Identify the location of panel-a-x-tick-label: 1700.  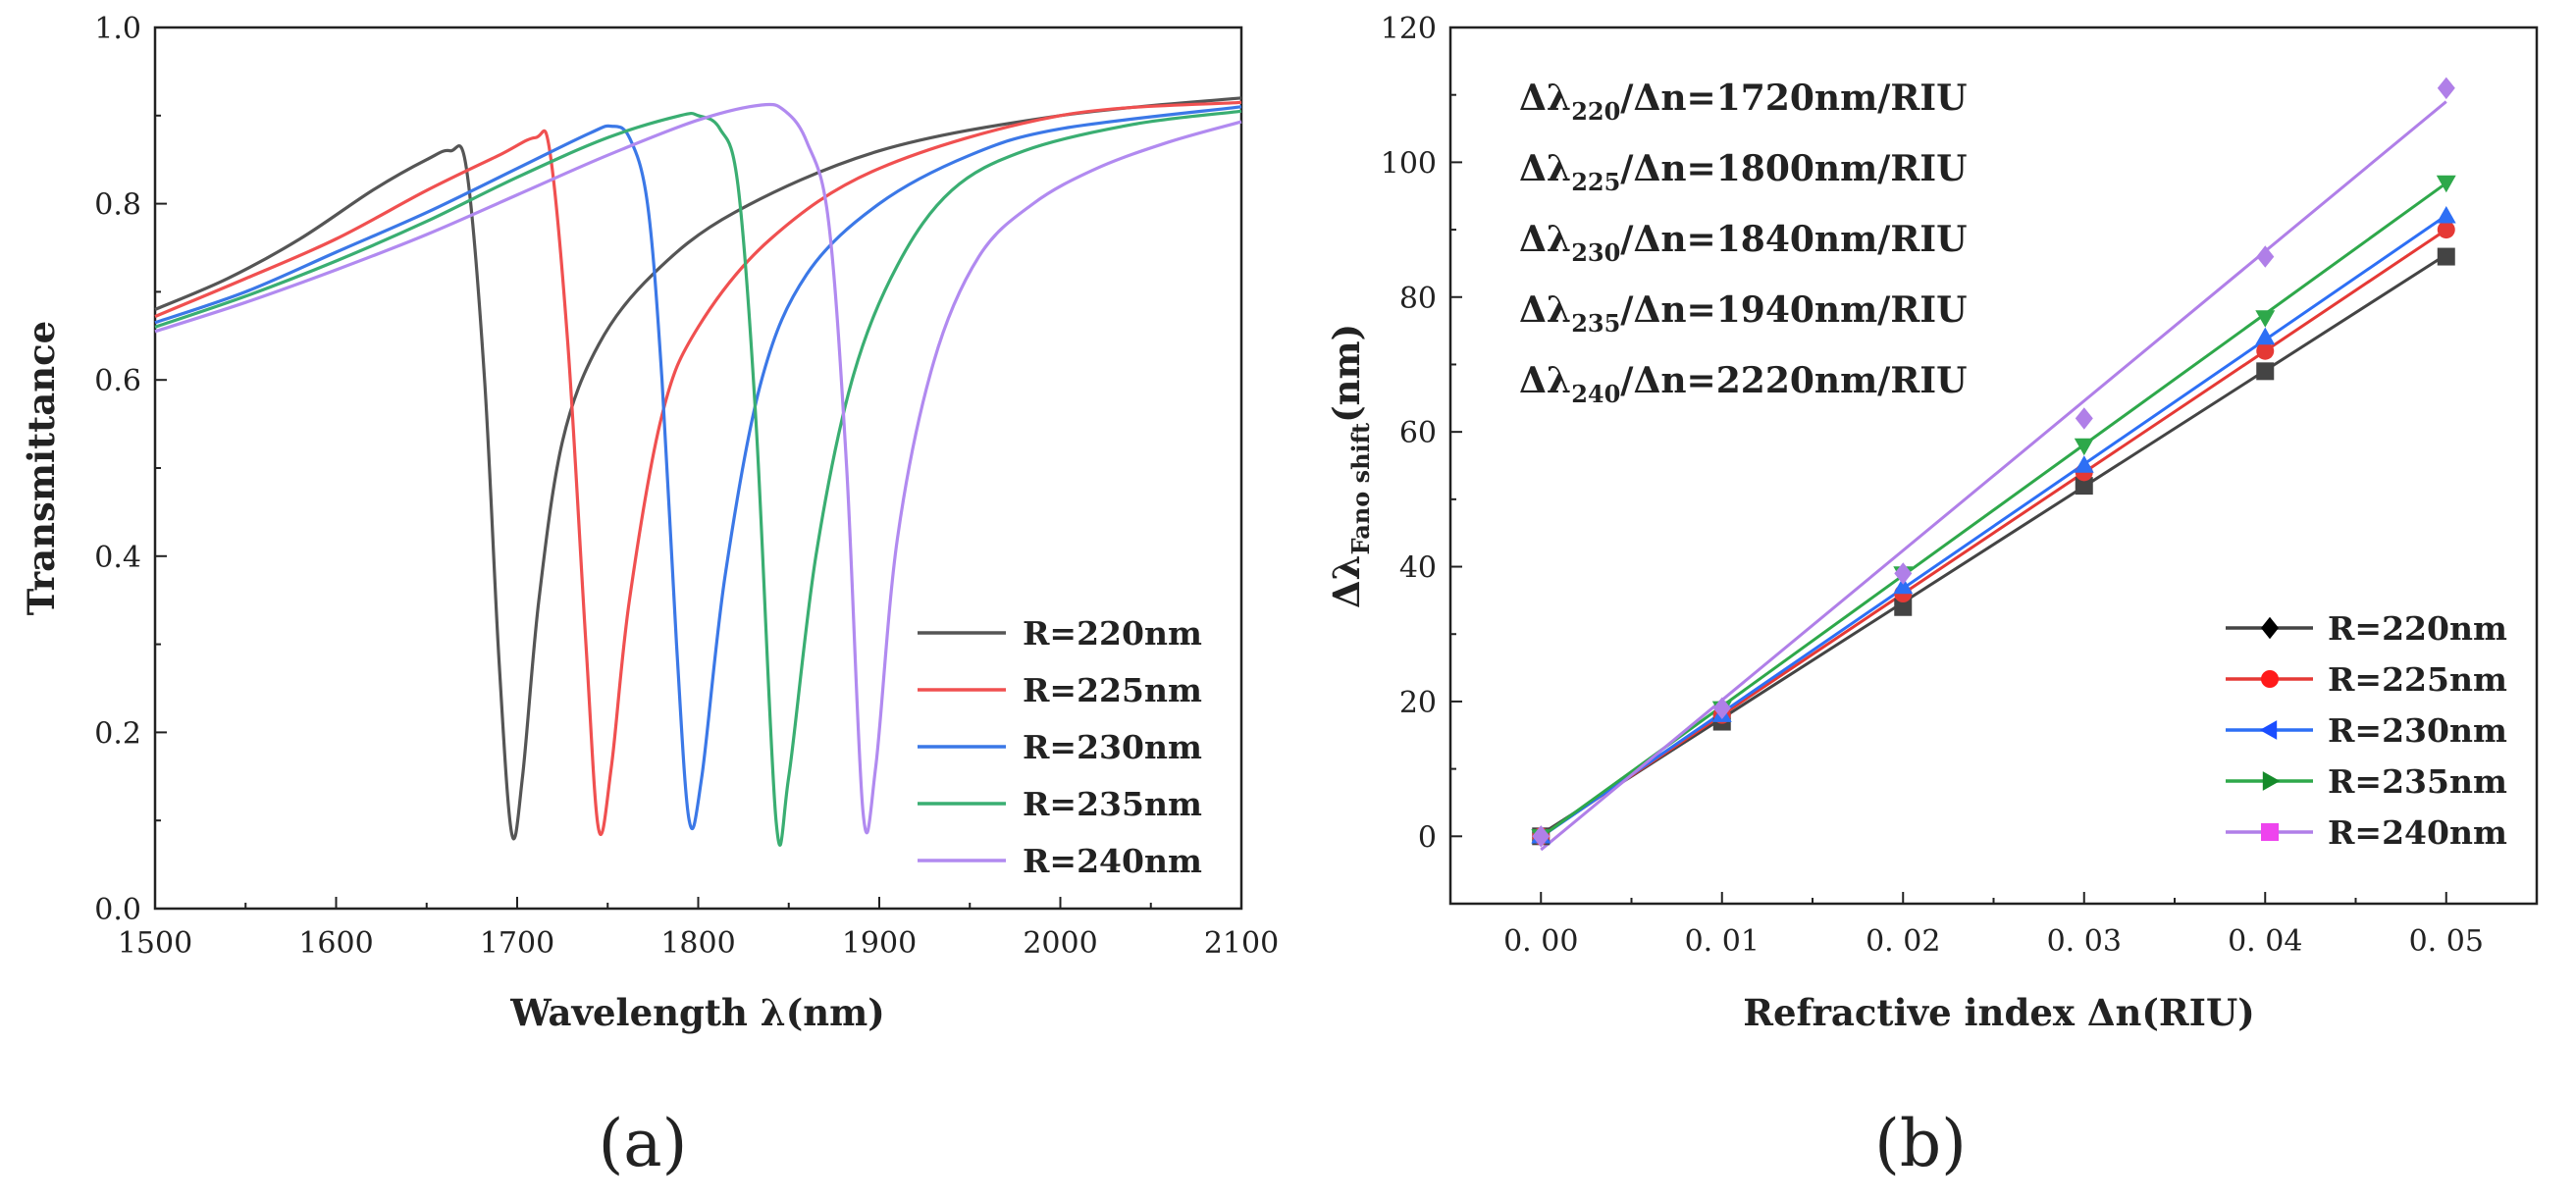
(517, 944).